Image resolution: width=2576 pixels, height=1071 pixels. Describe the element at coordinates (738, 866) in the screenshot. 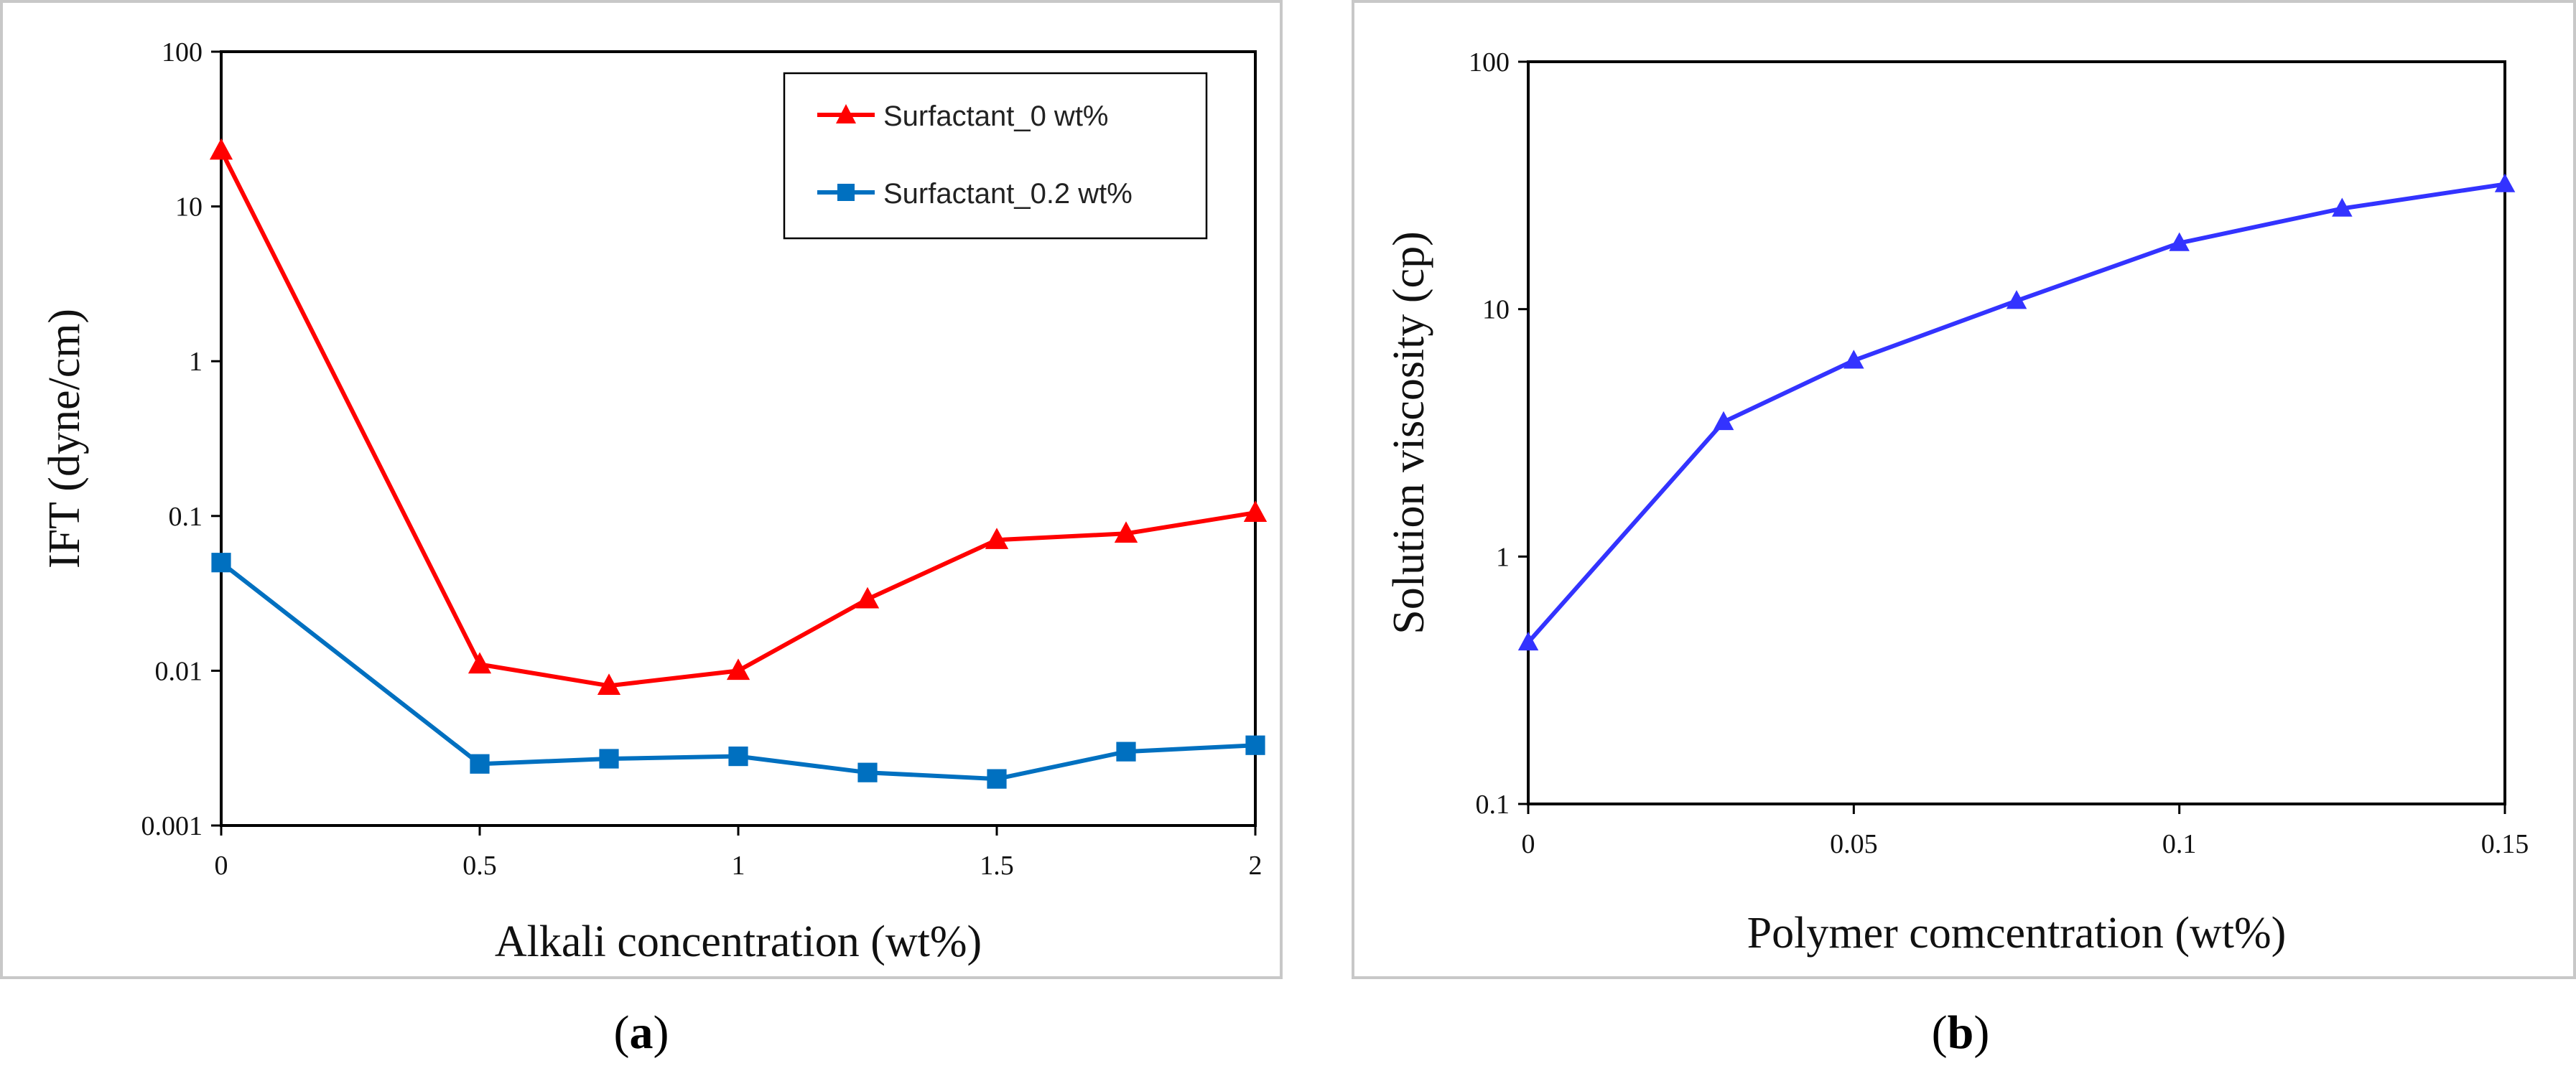

I see `panel-a-x-tick-label: 1` at that location.